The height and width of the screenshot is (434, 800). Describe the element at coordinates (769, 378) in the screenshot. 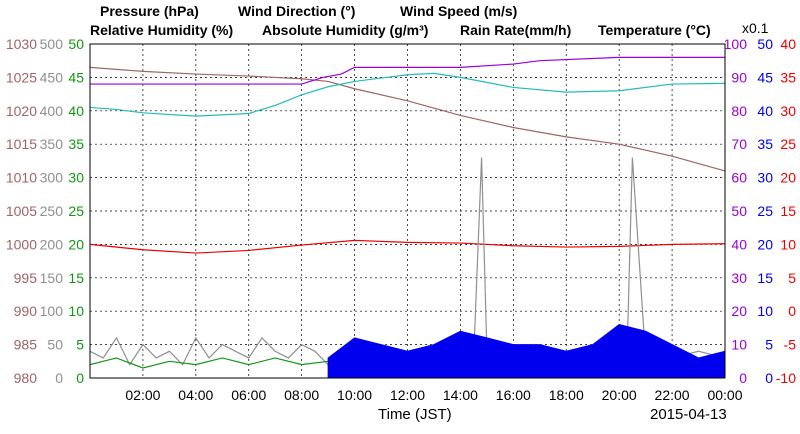

I see `y-tick-label-rain-rate: 0` at that location.